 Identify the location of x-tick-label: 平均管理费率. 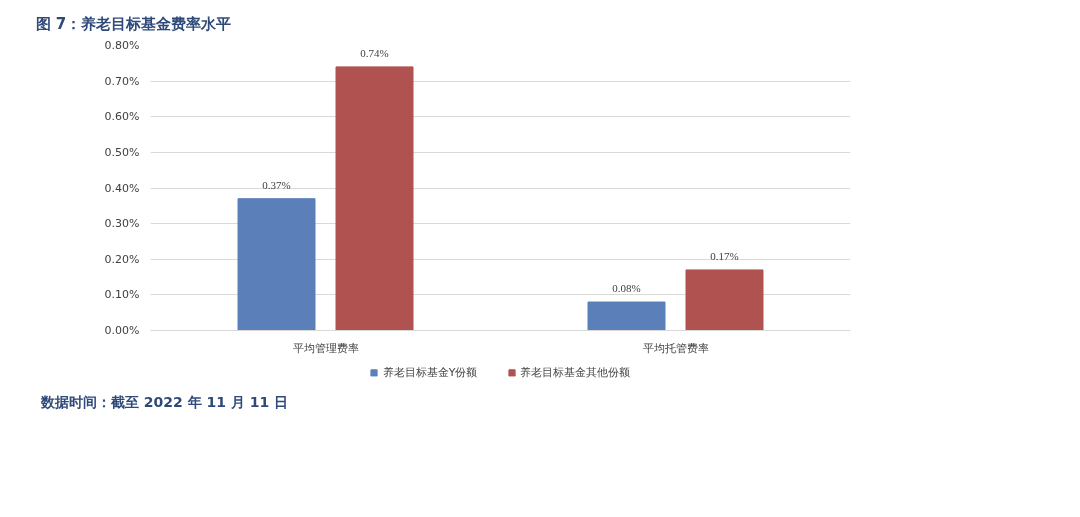
(325, 348).